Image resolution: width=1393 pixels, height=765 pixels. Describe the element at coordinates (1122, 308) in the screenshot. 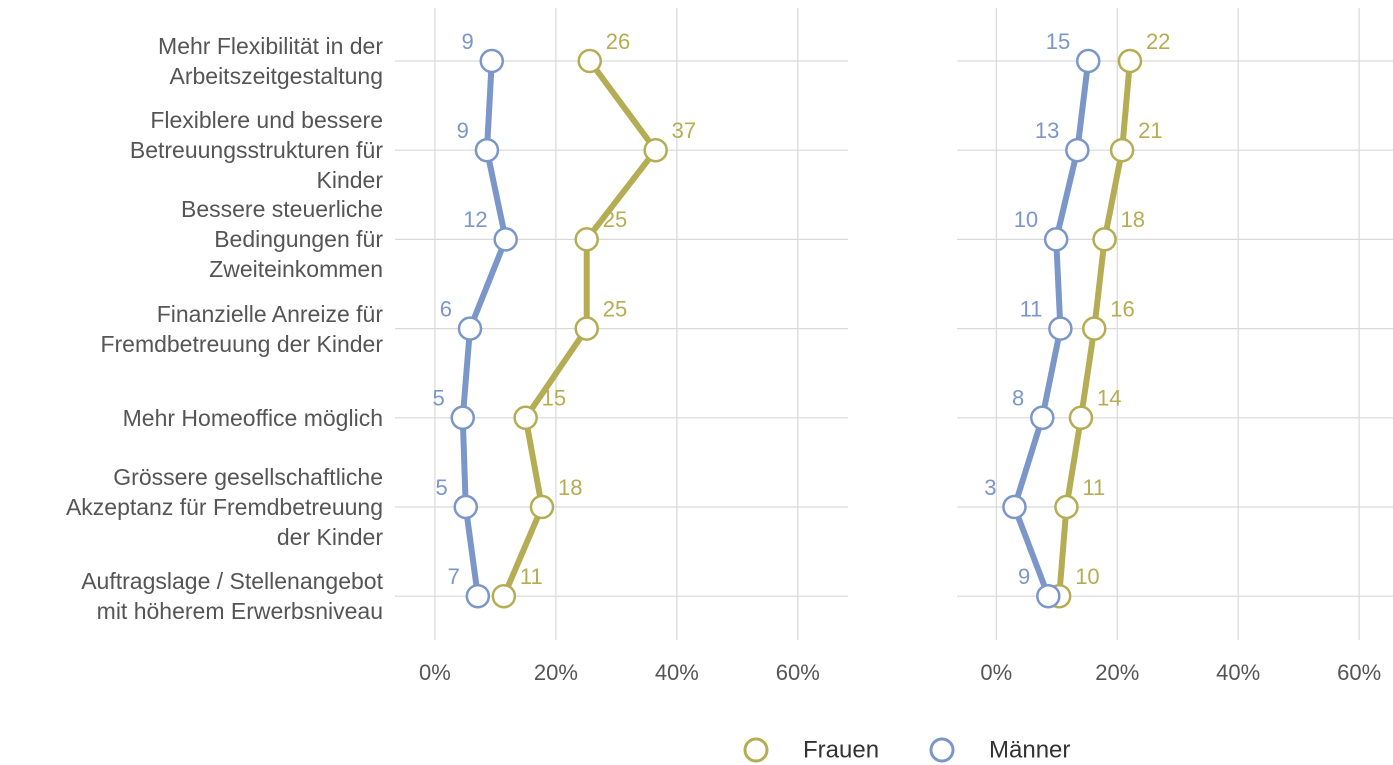

I see `value-label: 16` at that location.